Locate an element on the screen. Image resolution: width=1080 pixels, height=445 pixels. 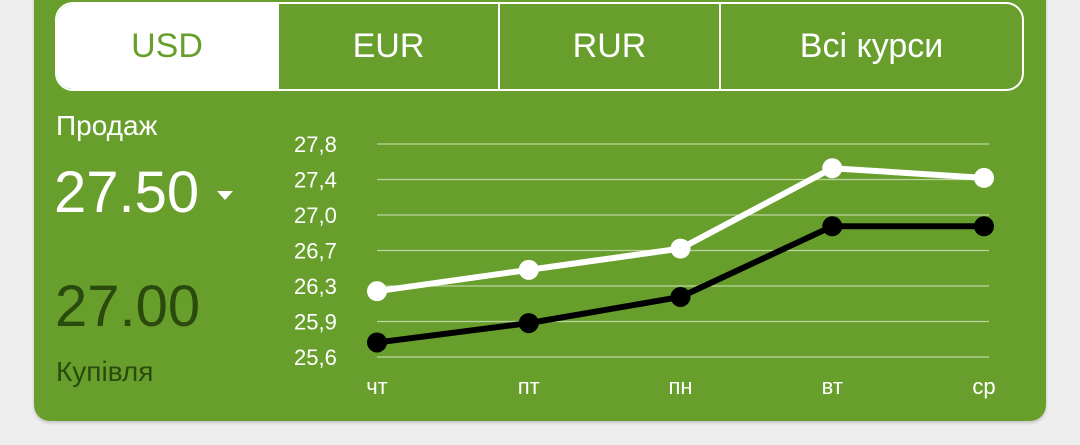
x-tick-label: пт is located at coordinates (529, 386).